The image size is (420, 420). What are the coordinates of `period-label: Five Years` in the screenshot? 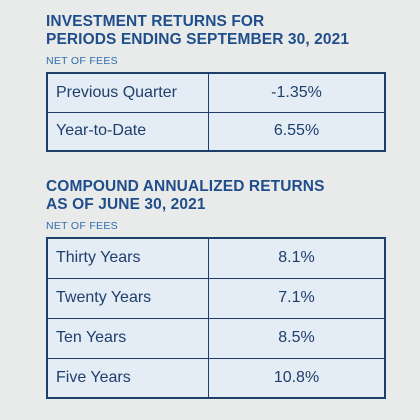 It's located at (127, 378).